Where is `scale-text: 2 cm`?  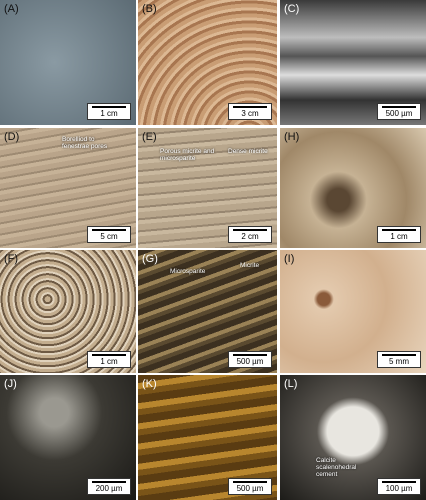
scale-text: 2 cm is located at coordinates (250, 236).